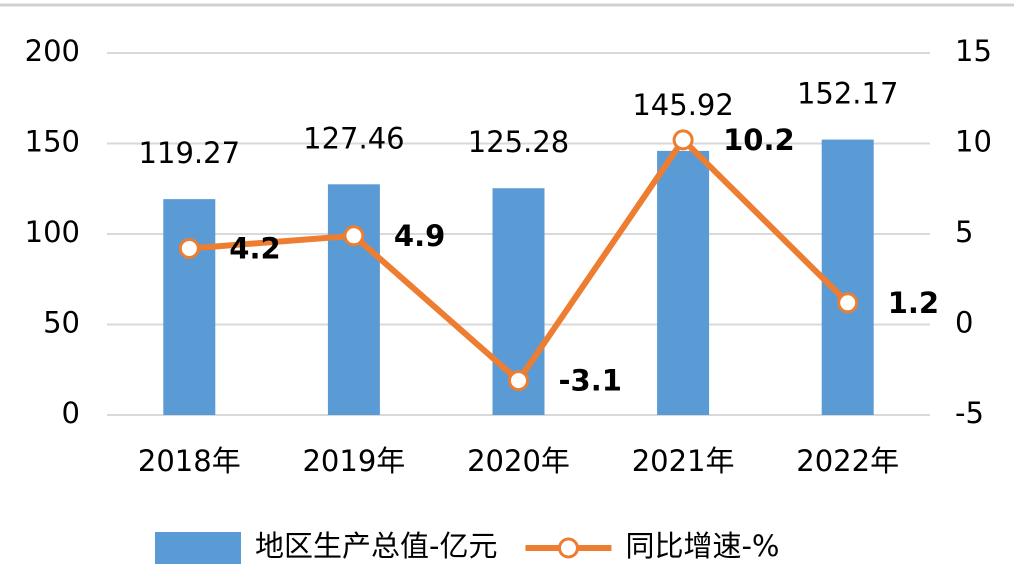 The image size is (1014, 583). Describe the element at coordinates (61, 323) in the screenshot. I see `y-tick-label: 50` at that location.